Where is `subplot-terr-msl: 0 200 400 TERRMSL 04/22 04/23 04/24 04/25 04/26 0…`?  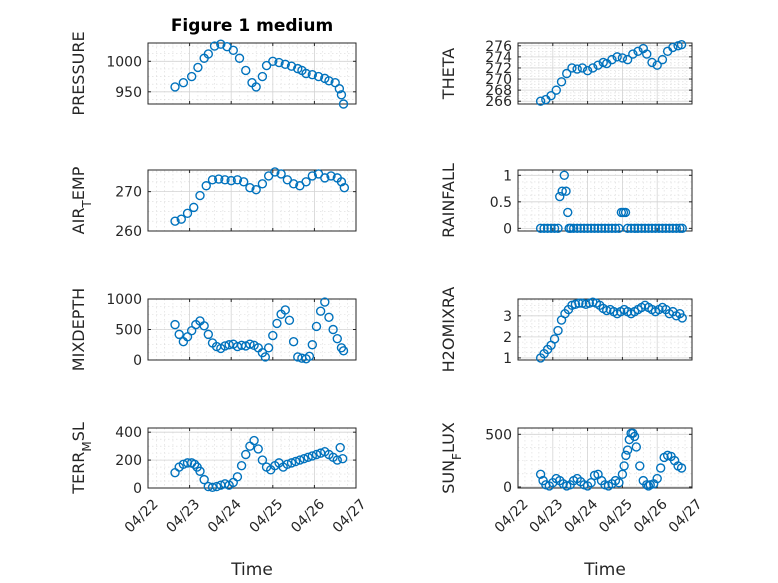 subplot-terr-msl: 0 200 400 TERRMSL 04/22 04/23 04/24 04/25 04/26 0… is located at coordinates (219, 501).